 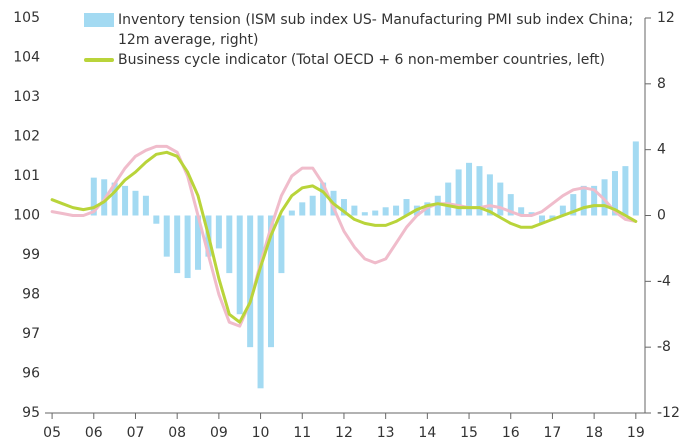 What do you see at coordinates (26, 216) in the screenshot?
I see `y-tick-label: 100` at bounding box center [26, 216].